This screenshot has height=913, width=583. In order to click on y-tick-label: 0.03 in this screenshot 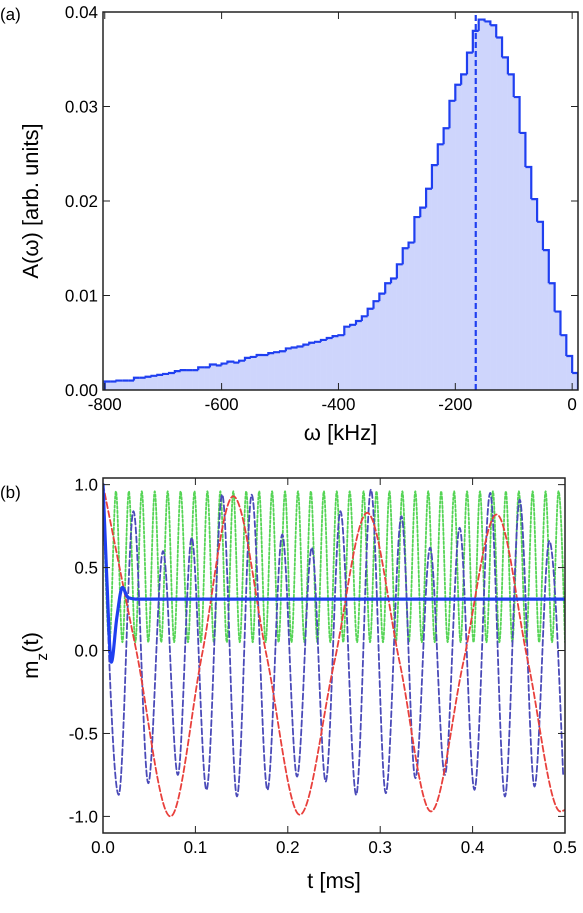, I will do `click(81, 106)`.